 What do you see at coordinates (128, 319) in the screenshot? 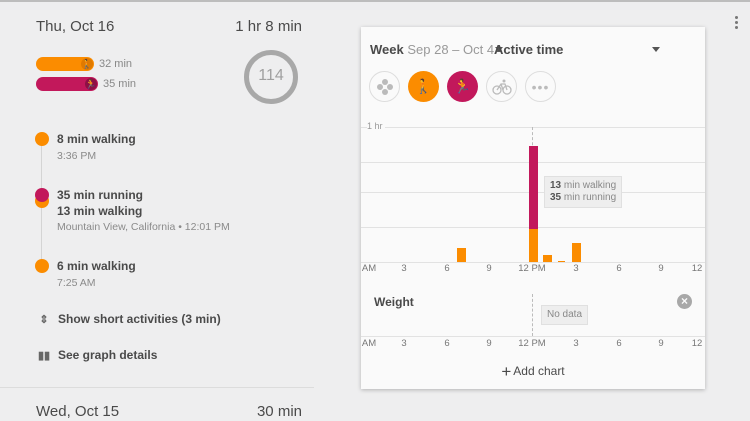
I see `show-short-activities-button: ⇕ Show short activities (3 min)` at bounding box center [128, 319].